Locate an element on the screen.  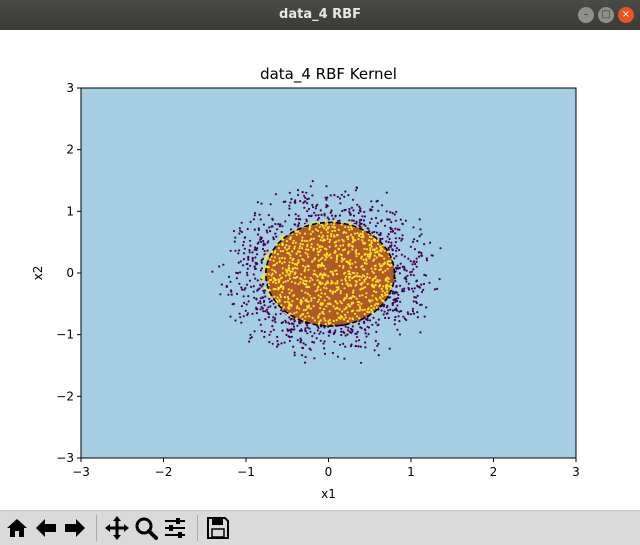
pan-button is located at coordinates (117, 528).